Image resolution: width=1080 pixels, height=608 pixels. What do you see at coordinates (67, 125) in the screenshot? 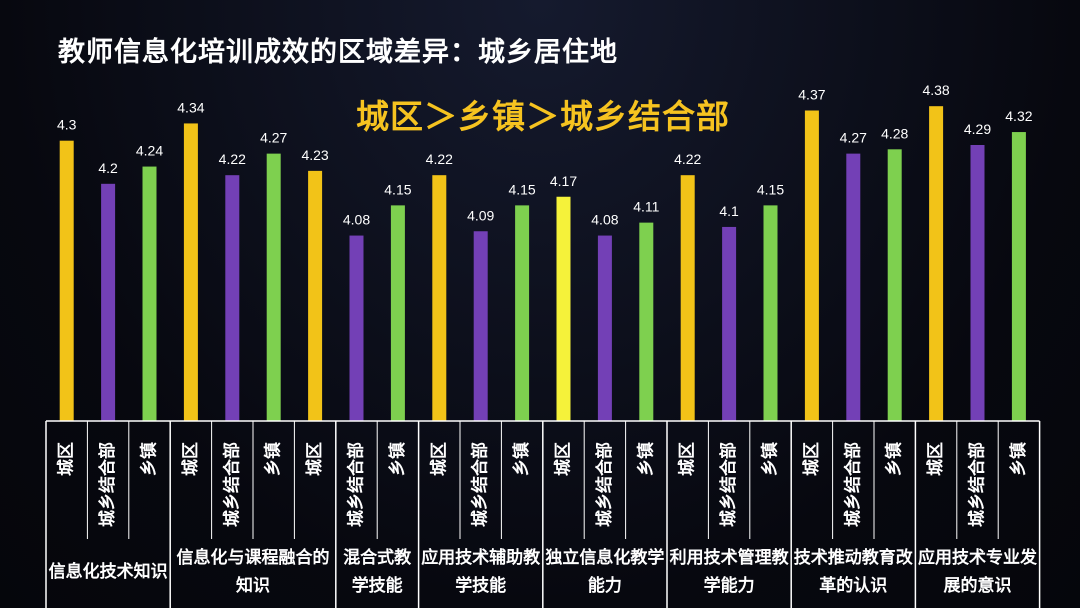
I see `data-label: 4.3` at bounding box center [67, 125].